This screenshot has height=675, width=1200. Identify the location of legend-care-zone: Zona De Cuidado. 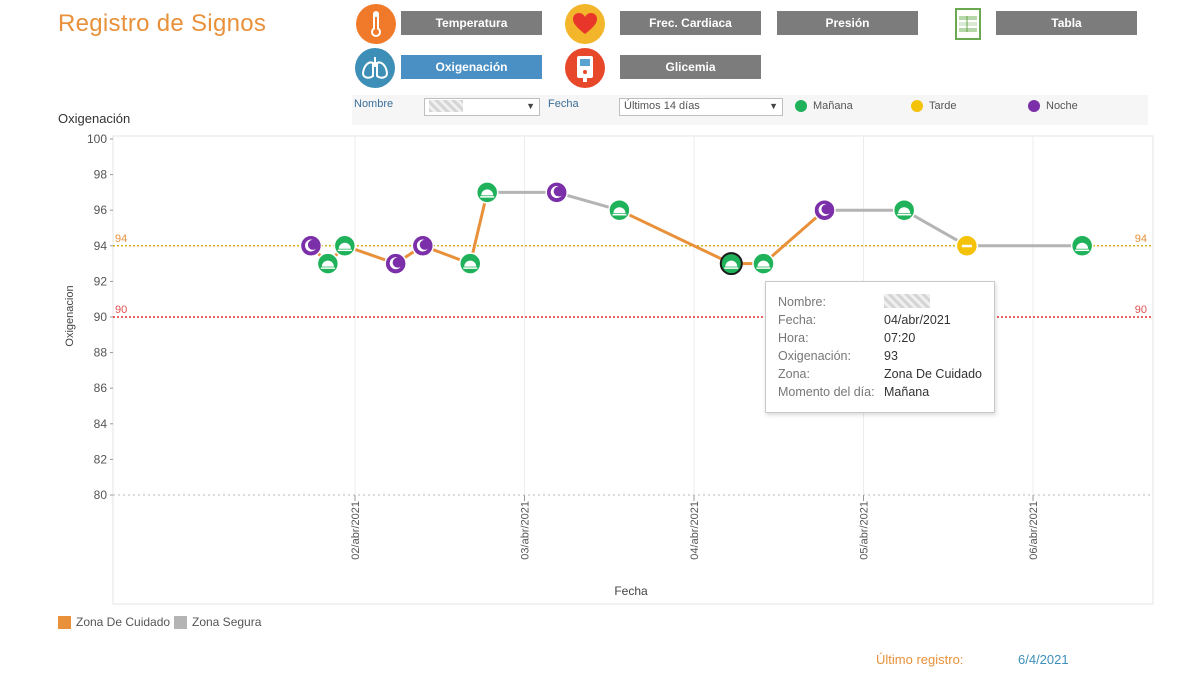
(114, 622).